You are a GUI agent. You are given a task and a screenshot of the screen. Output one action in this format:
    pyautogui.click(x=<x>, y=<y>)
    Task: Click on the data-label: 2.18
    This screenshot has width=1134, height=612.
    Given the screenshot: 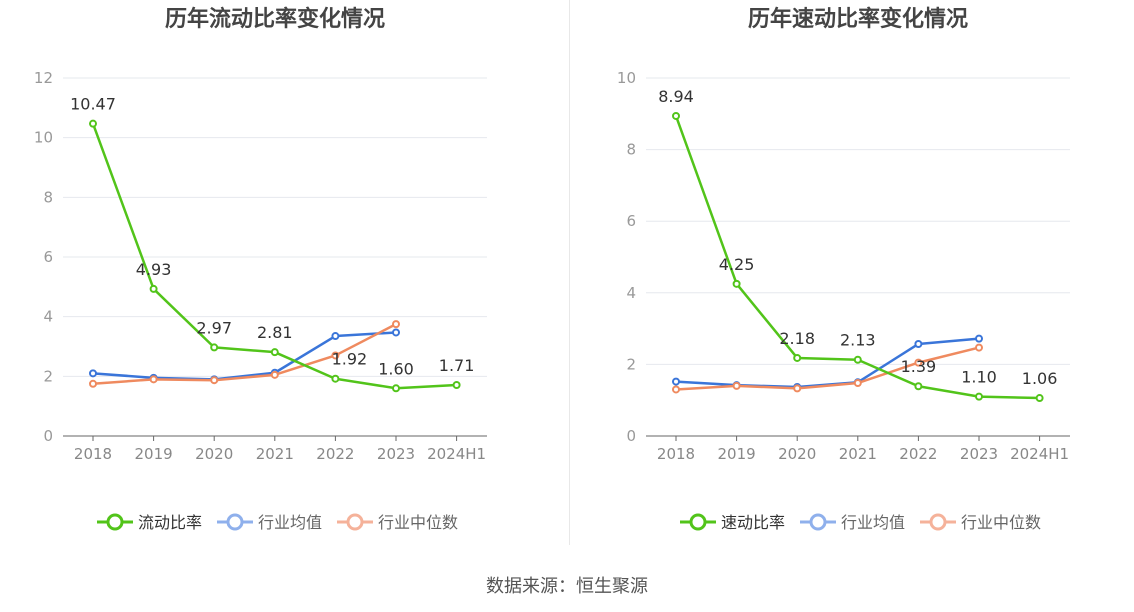 What is the action you would take?
    pyautogui.click(x=797, y=338)
    